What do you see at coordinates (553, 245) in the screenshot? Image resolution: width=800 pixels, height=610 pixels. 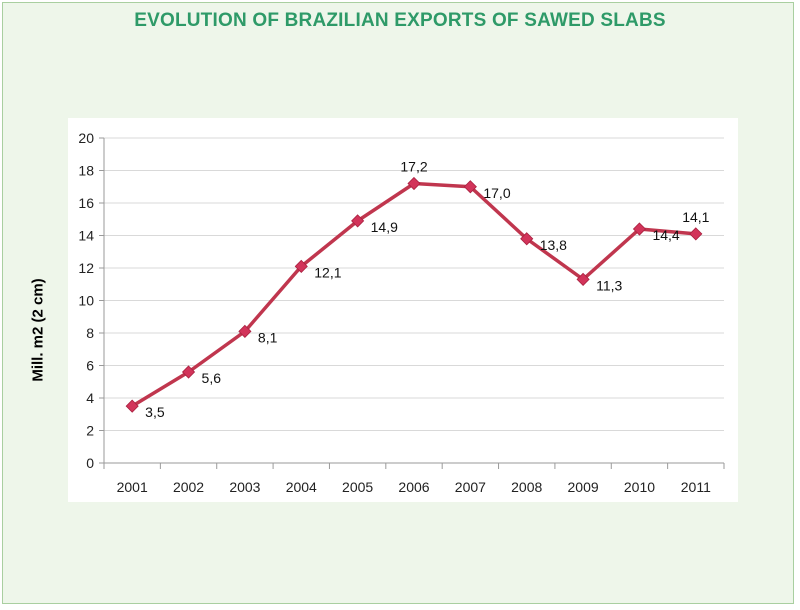 I see `data-label: 13,8` at bounding box center [553, 245].